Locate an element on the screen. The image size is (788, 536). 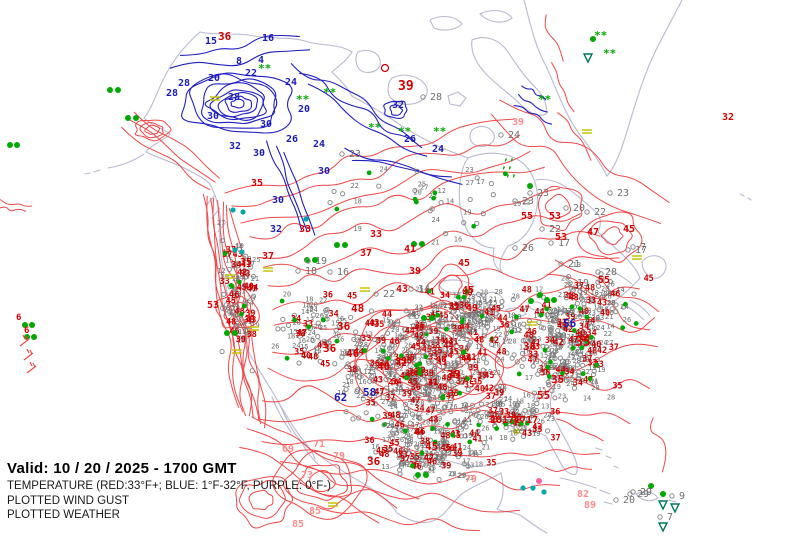
drizzle-dot-icon is located at coordinates (544, 492).